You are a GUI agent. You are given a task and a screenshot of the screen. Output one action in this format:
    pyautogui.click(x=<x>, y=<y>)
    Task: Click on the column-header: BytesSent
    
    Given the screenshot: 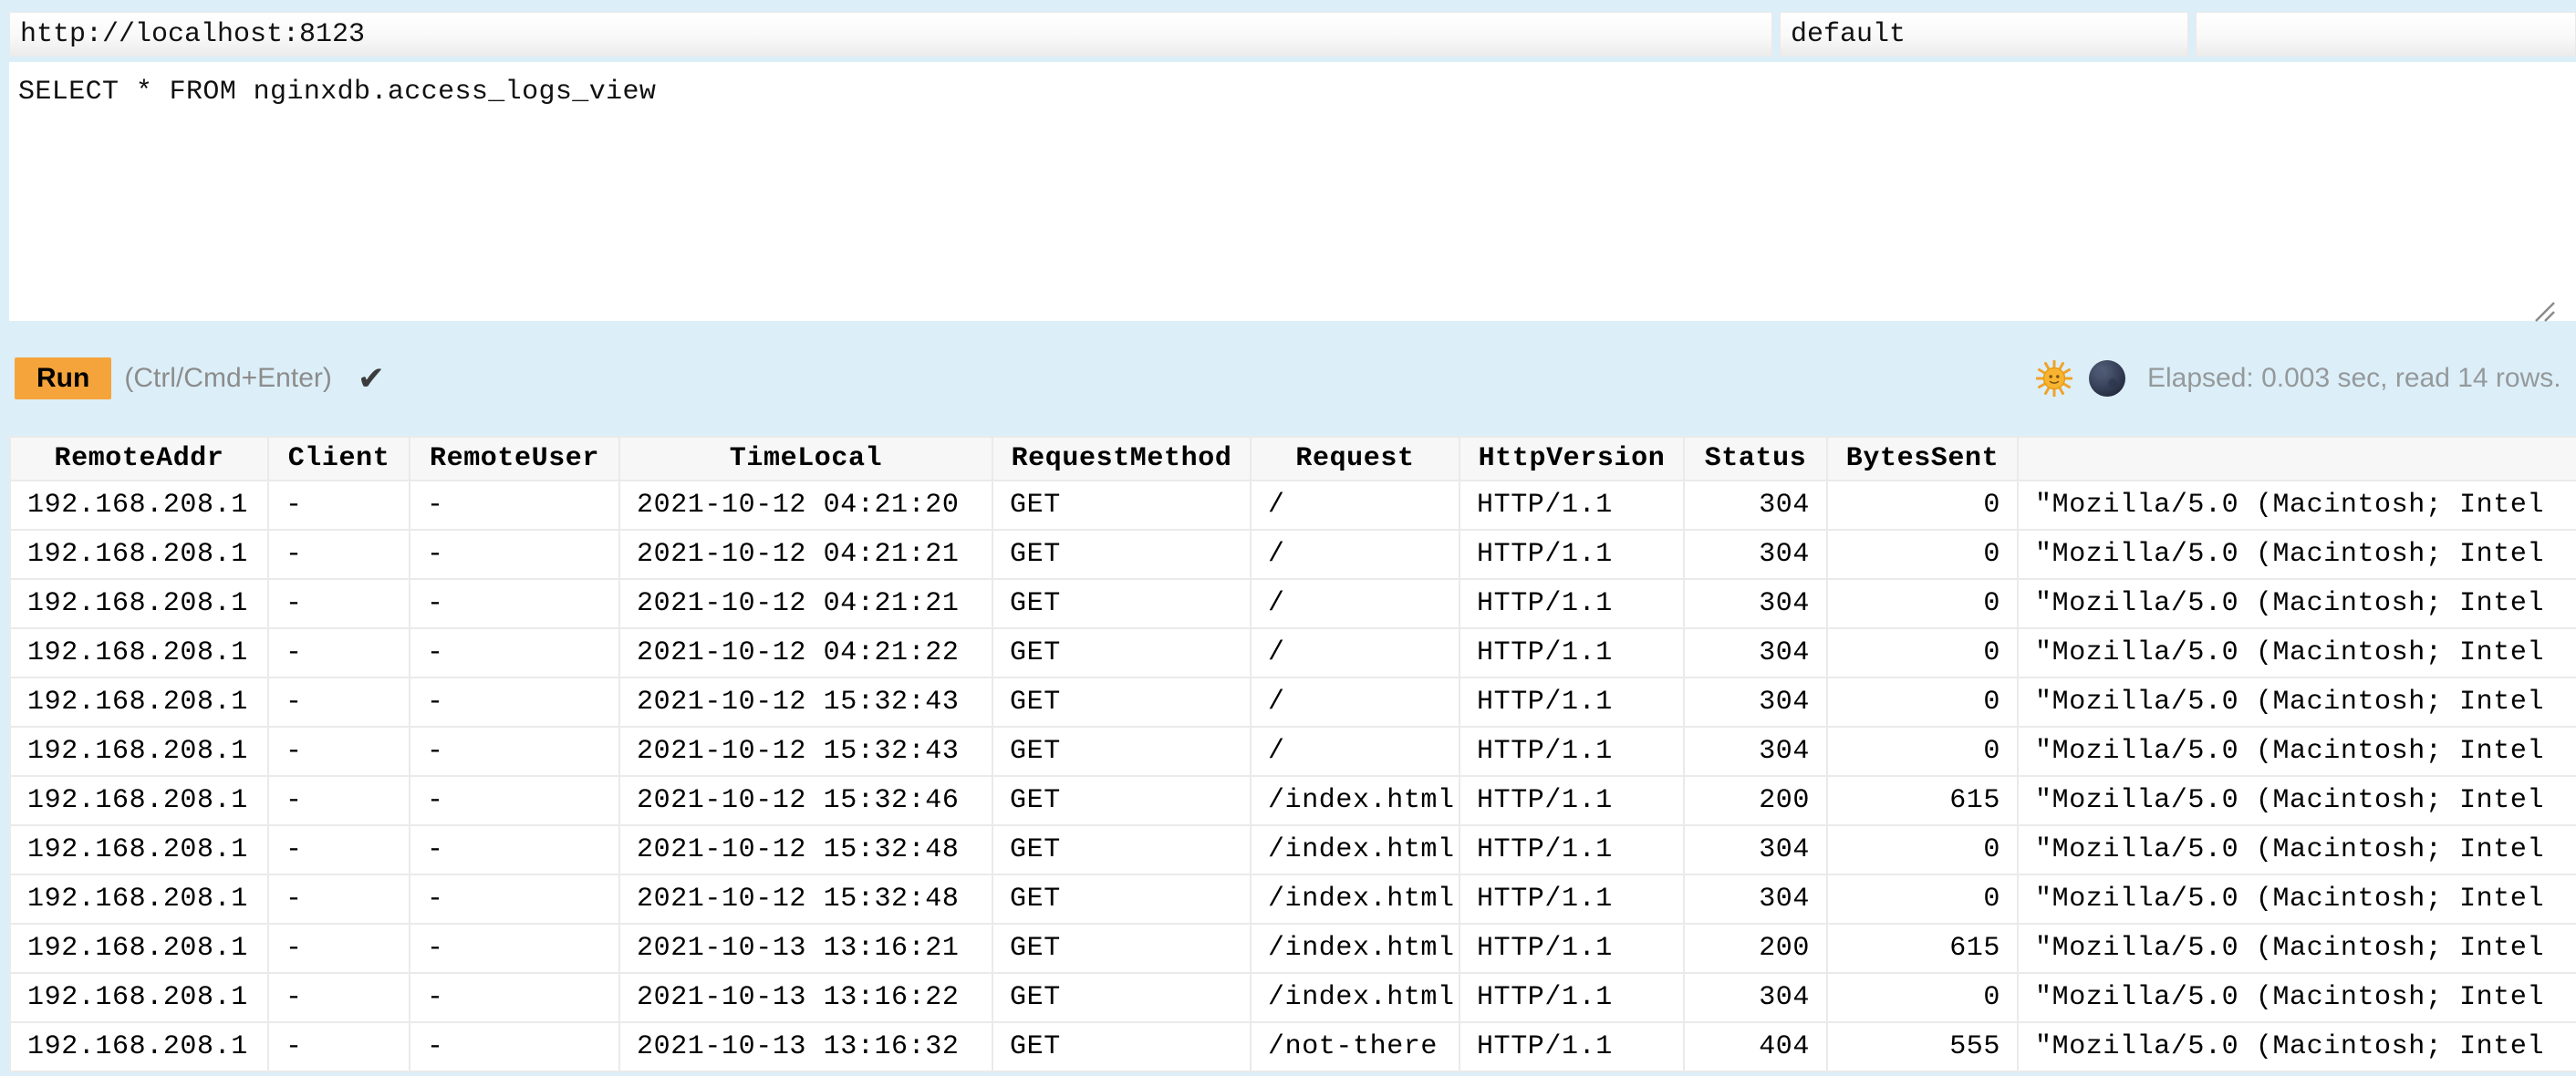 What is the action you would take?
    pyautogui.click(x=1922, y=459)
    